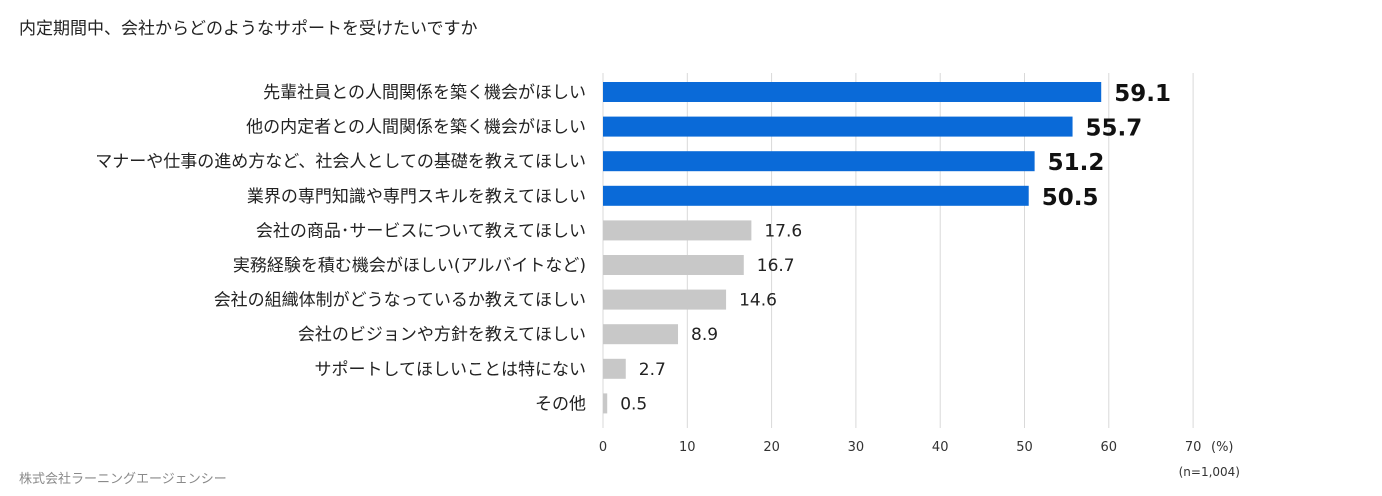 The image size is (1382, 496). I want to click on x-tick-label-40: 40, so click(940, 447).